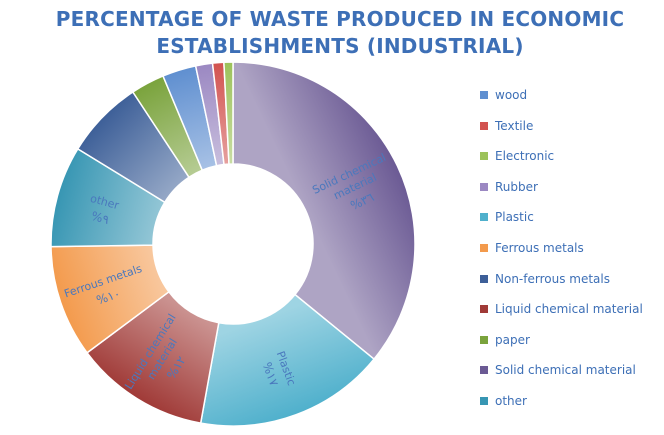  I want to click on slice-electronic, so click(228, 113).